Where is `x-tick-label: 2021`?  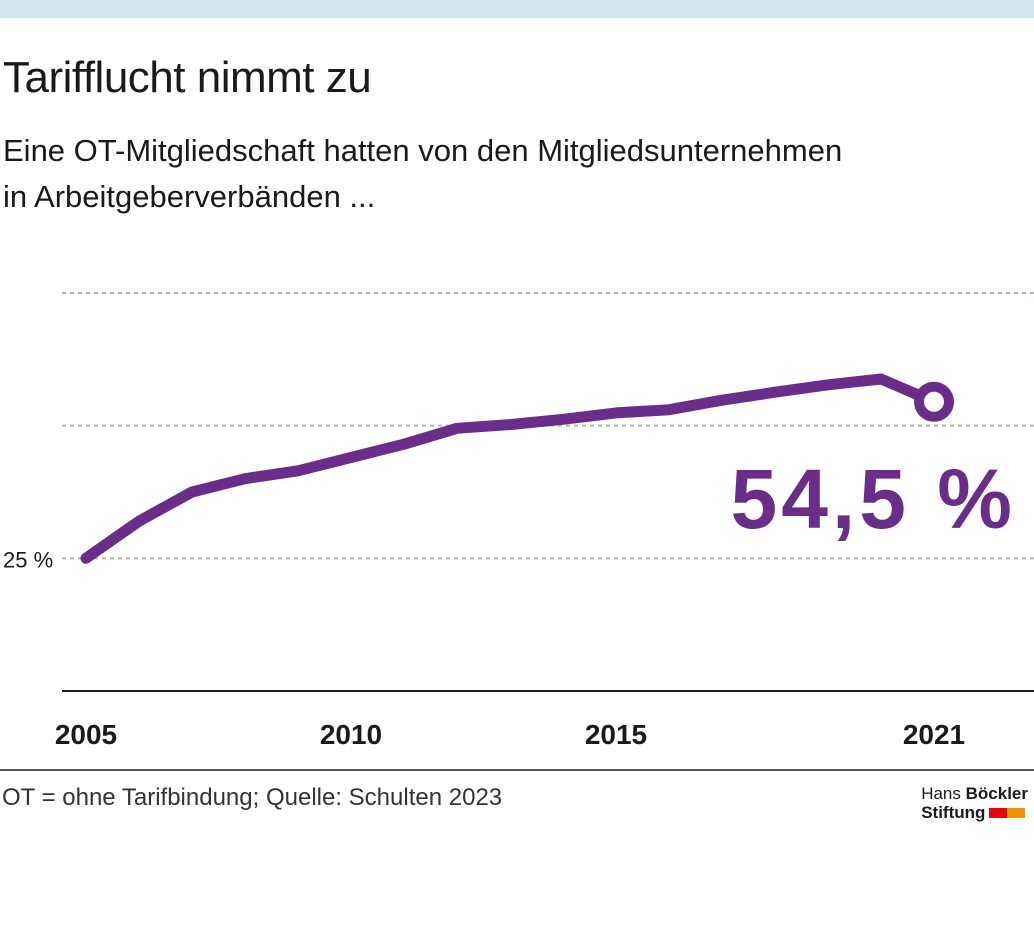 x-tick-label: 2021 is located at coordinates (934, 734).